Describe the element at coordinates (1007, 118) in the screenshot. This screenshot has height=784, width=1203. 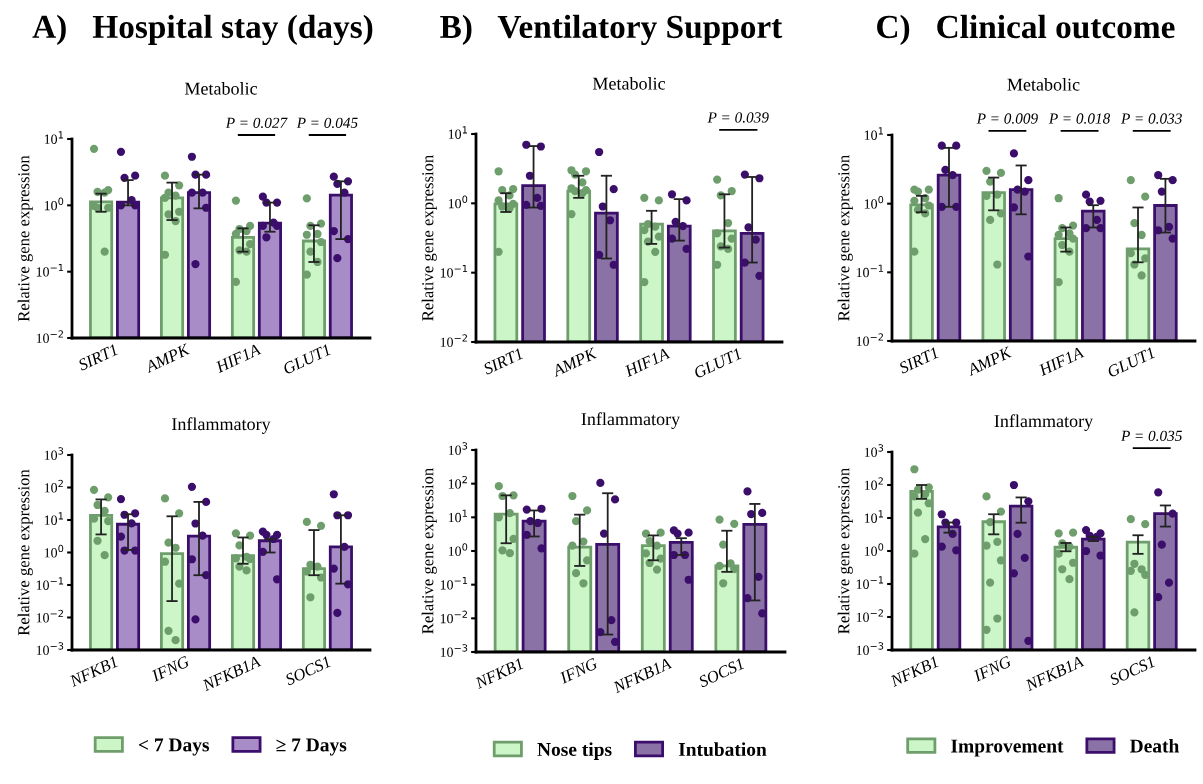
I see `text: P = 0.009` at that location.